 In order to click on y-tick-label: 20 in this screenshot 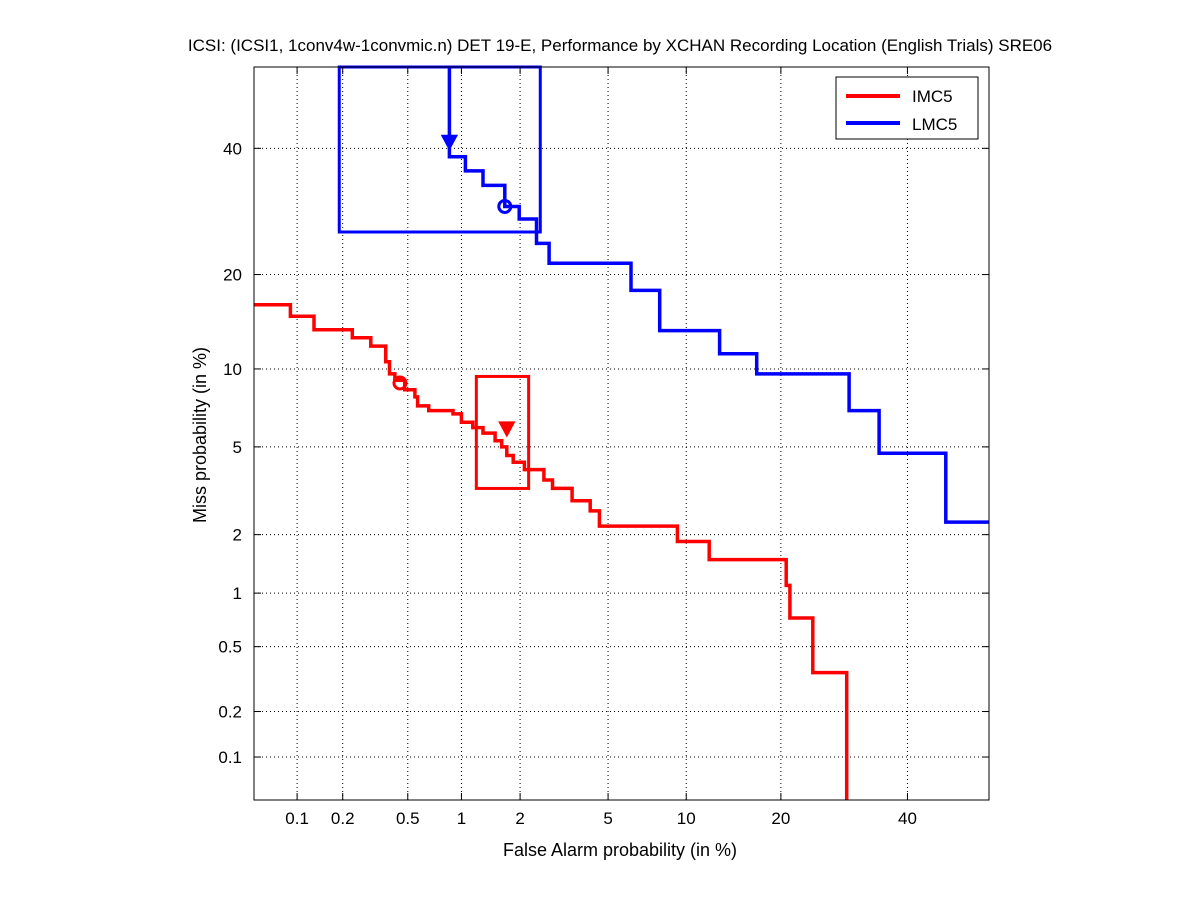, I will do `click(232, 275)`.